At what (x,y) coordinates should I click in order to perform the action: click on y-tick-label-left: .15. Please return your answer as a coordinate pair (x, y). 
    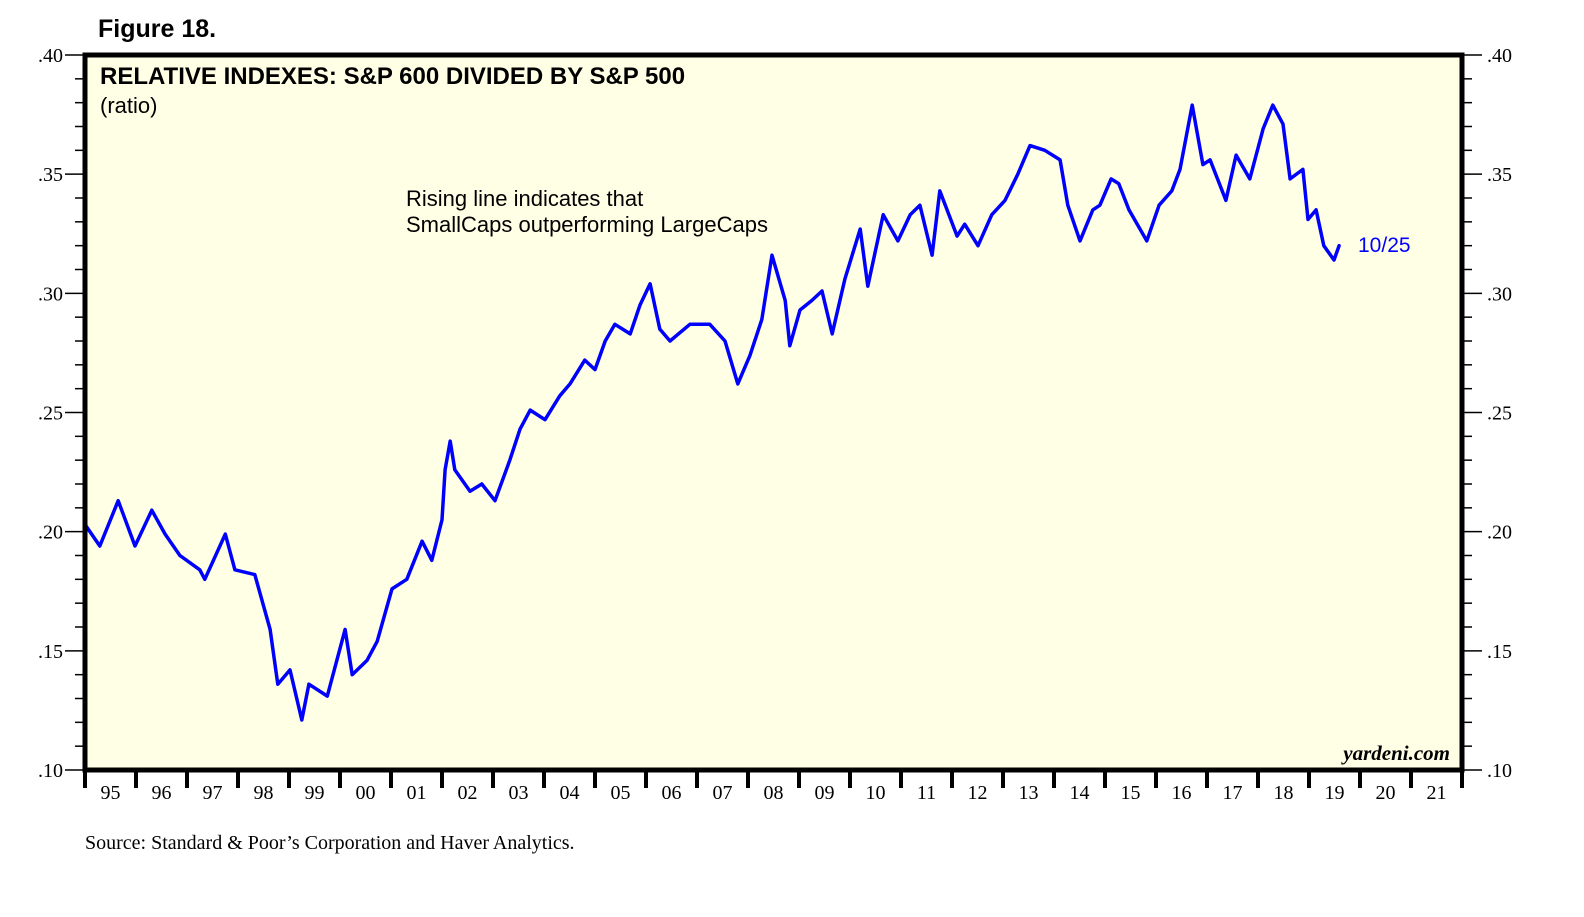
    Looking at the image, I should click on (50, 652).